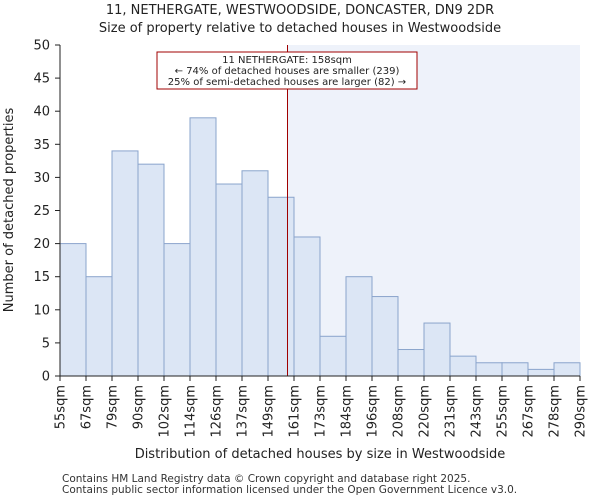 This screenshot has width=600, height=500. Describe the element at coordinates (41, 145) in the screenshot. I see `y-tick-label: 35` at that location.